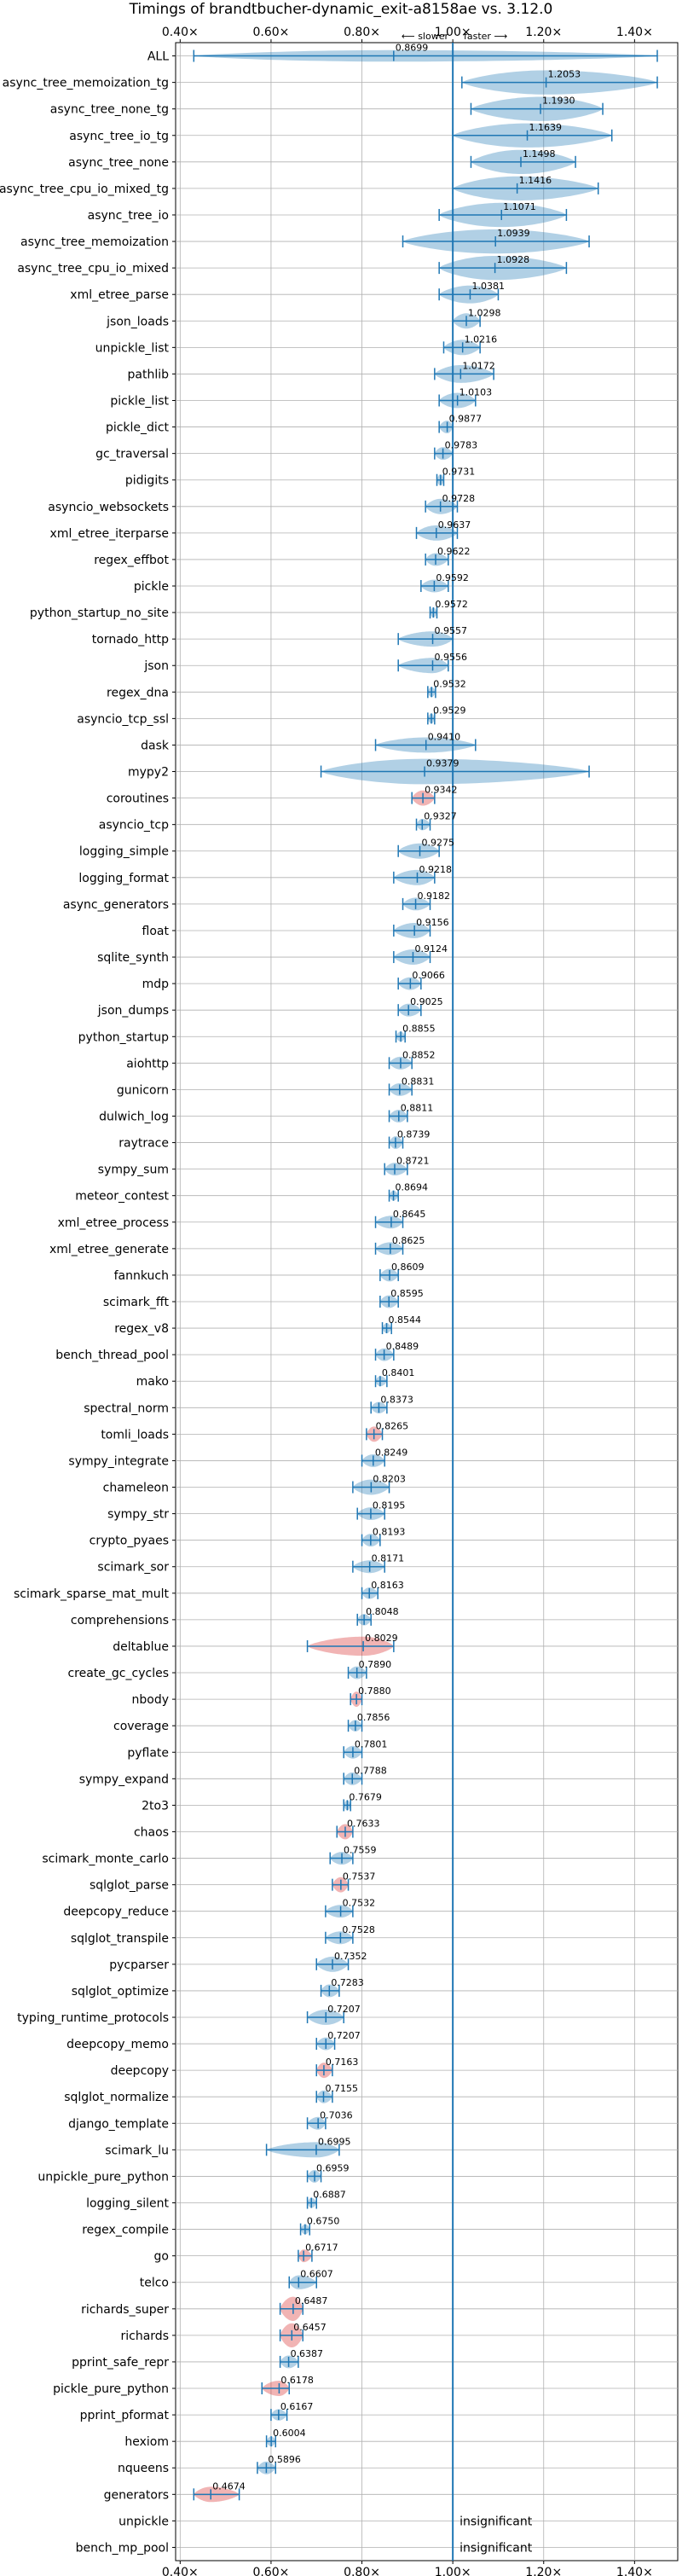 The image size is (682, 2576). I want to click on mean-value-label: 0.9066, so click(428, 975).